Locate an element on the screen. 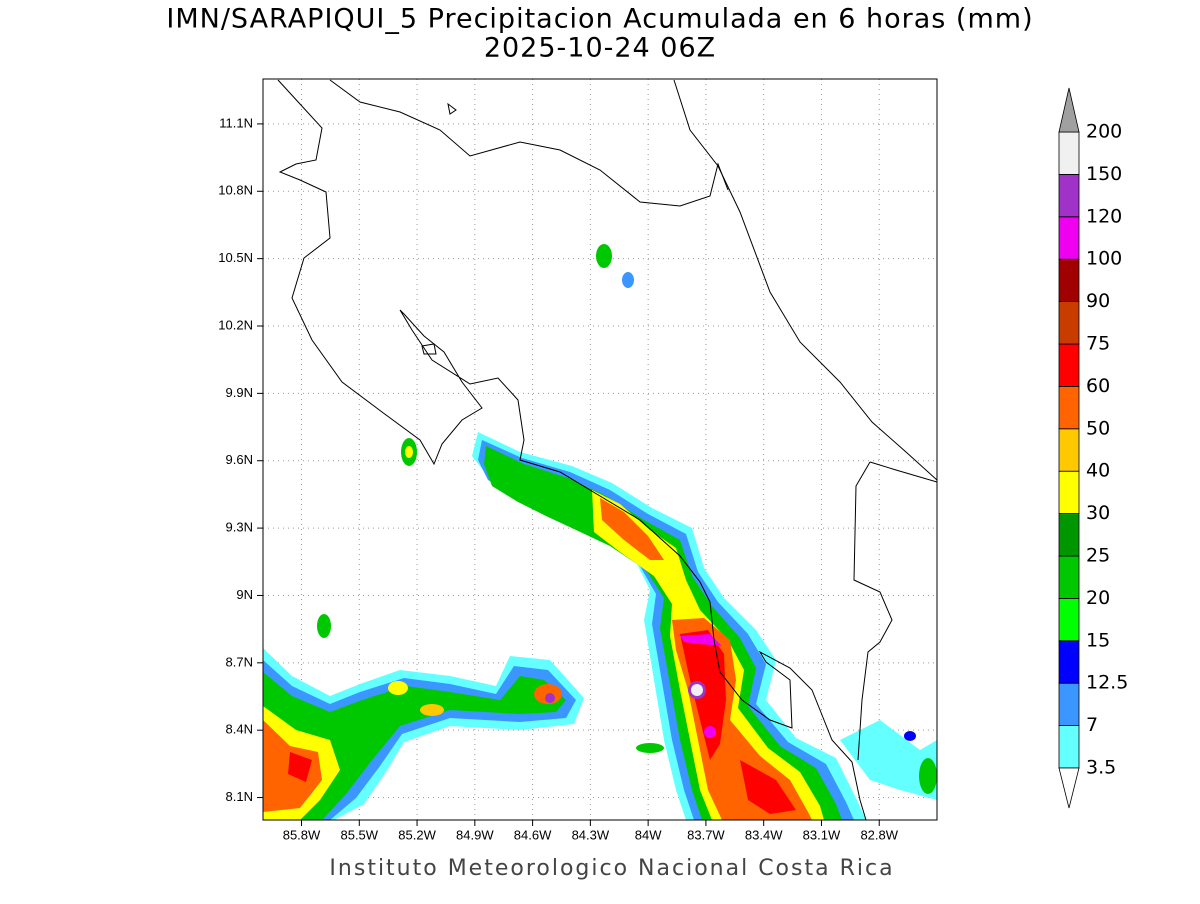 The image size is (1200, 904). colorbar-label: 3.5 is located at coordinates (1101, 768).